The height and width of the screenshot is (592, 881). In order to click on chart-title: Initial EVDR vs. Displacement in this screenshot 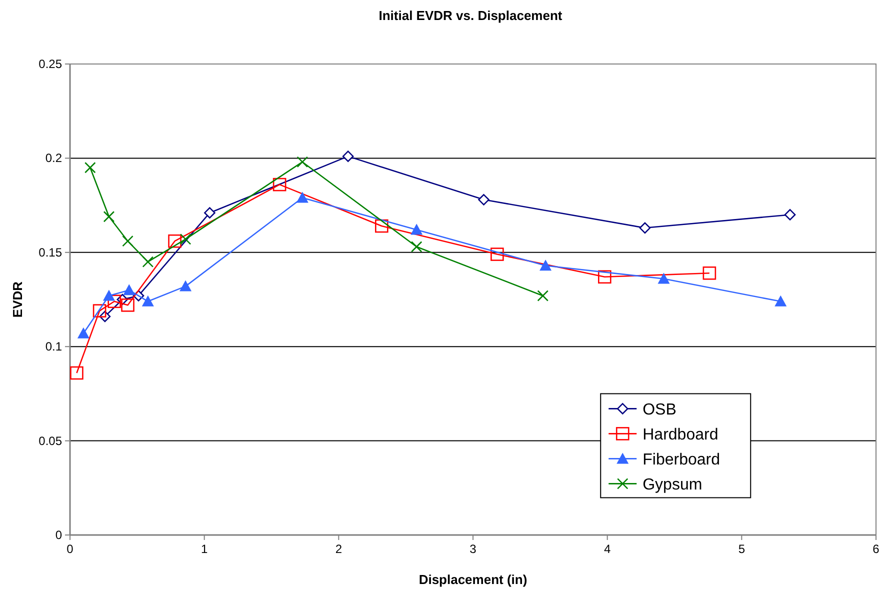, I will do `click(470, 15)`.